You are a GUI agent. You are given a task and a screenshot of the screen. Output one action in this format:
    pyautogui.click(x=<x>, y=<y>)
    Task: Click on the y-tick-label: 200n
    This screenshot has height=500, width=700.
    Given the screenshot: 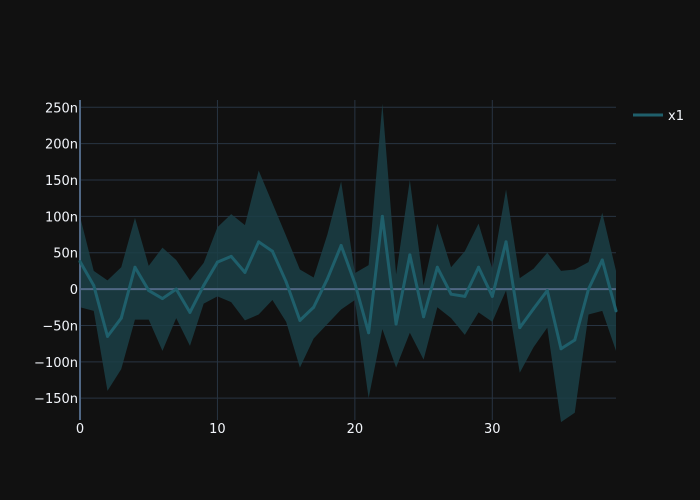 What is the action you would take?
    pyautogui.click(x=61, y=145)
    